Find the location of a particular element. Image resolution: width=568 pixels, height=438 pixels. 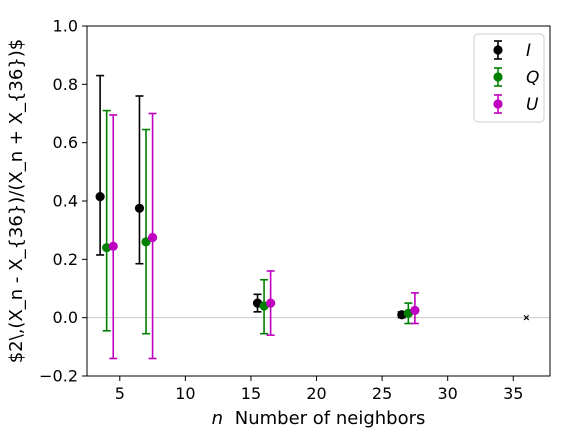

legend-entry-u: U is located at coordinates (516, 104).